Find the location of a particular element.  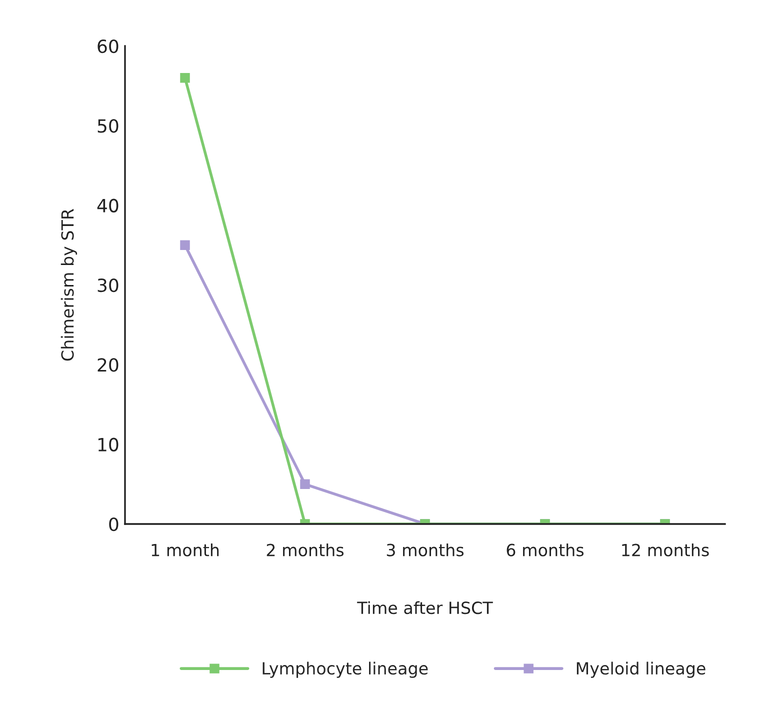

legend-label: Lymphocyte lineage is located at coordinates (345, 670).